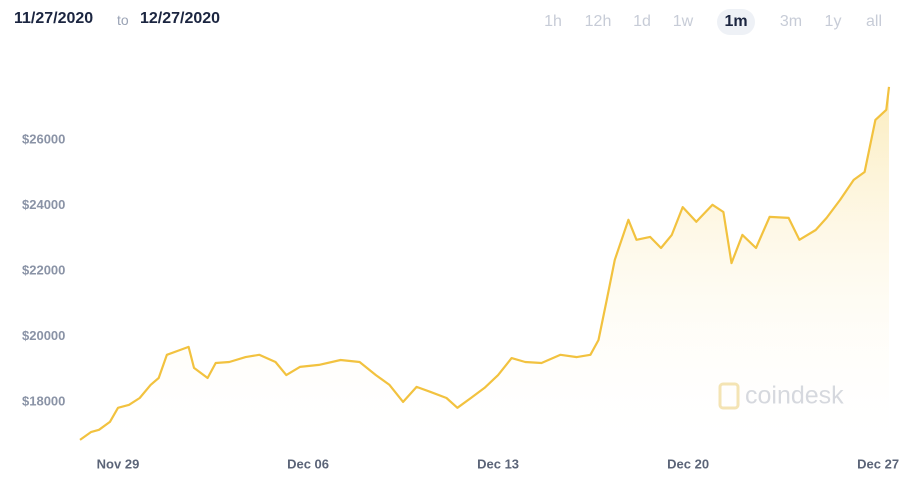  I want to click on x-tick-label: Dec 20, so click(688, 463).